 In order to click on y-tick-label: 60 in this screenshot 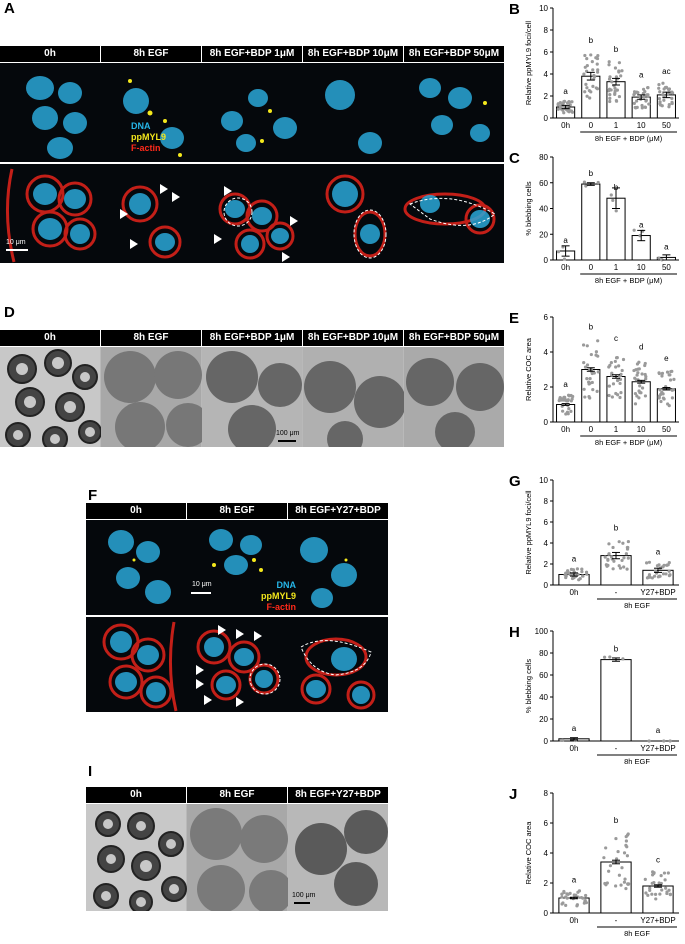, I will do `click(543, 183)`.